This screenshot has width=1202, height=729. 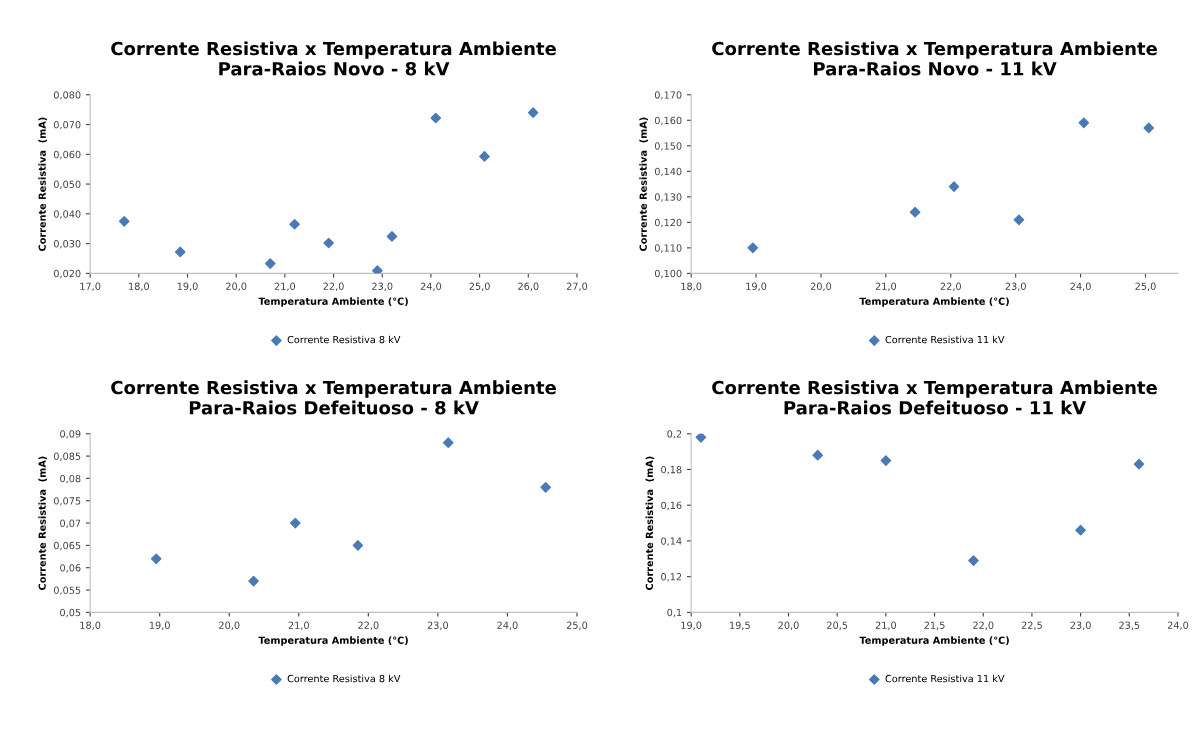 I want to click on y-tick-label: 0,07, so click(x=70, y=523).